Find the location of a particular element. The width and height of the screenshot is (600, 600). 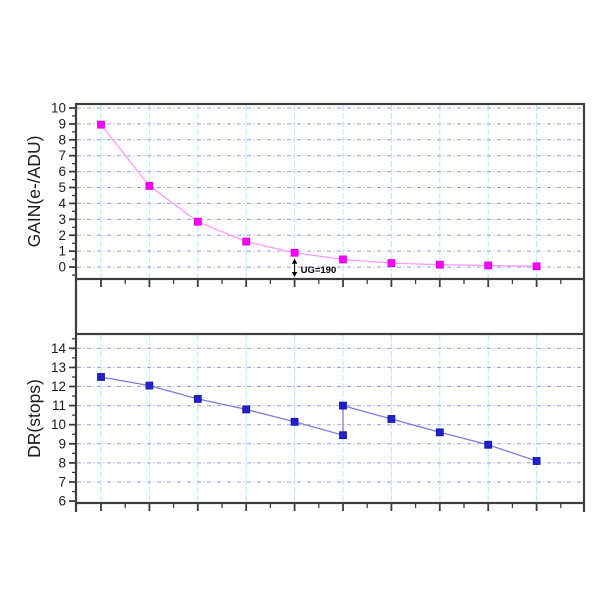

y-tick-label: 2 is located at coordinates (62, 235).